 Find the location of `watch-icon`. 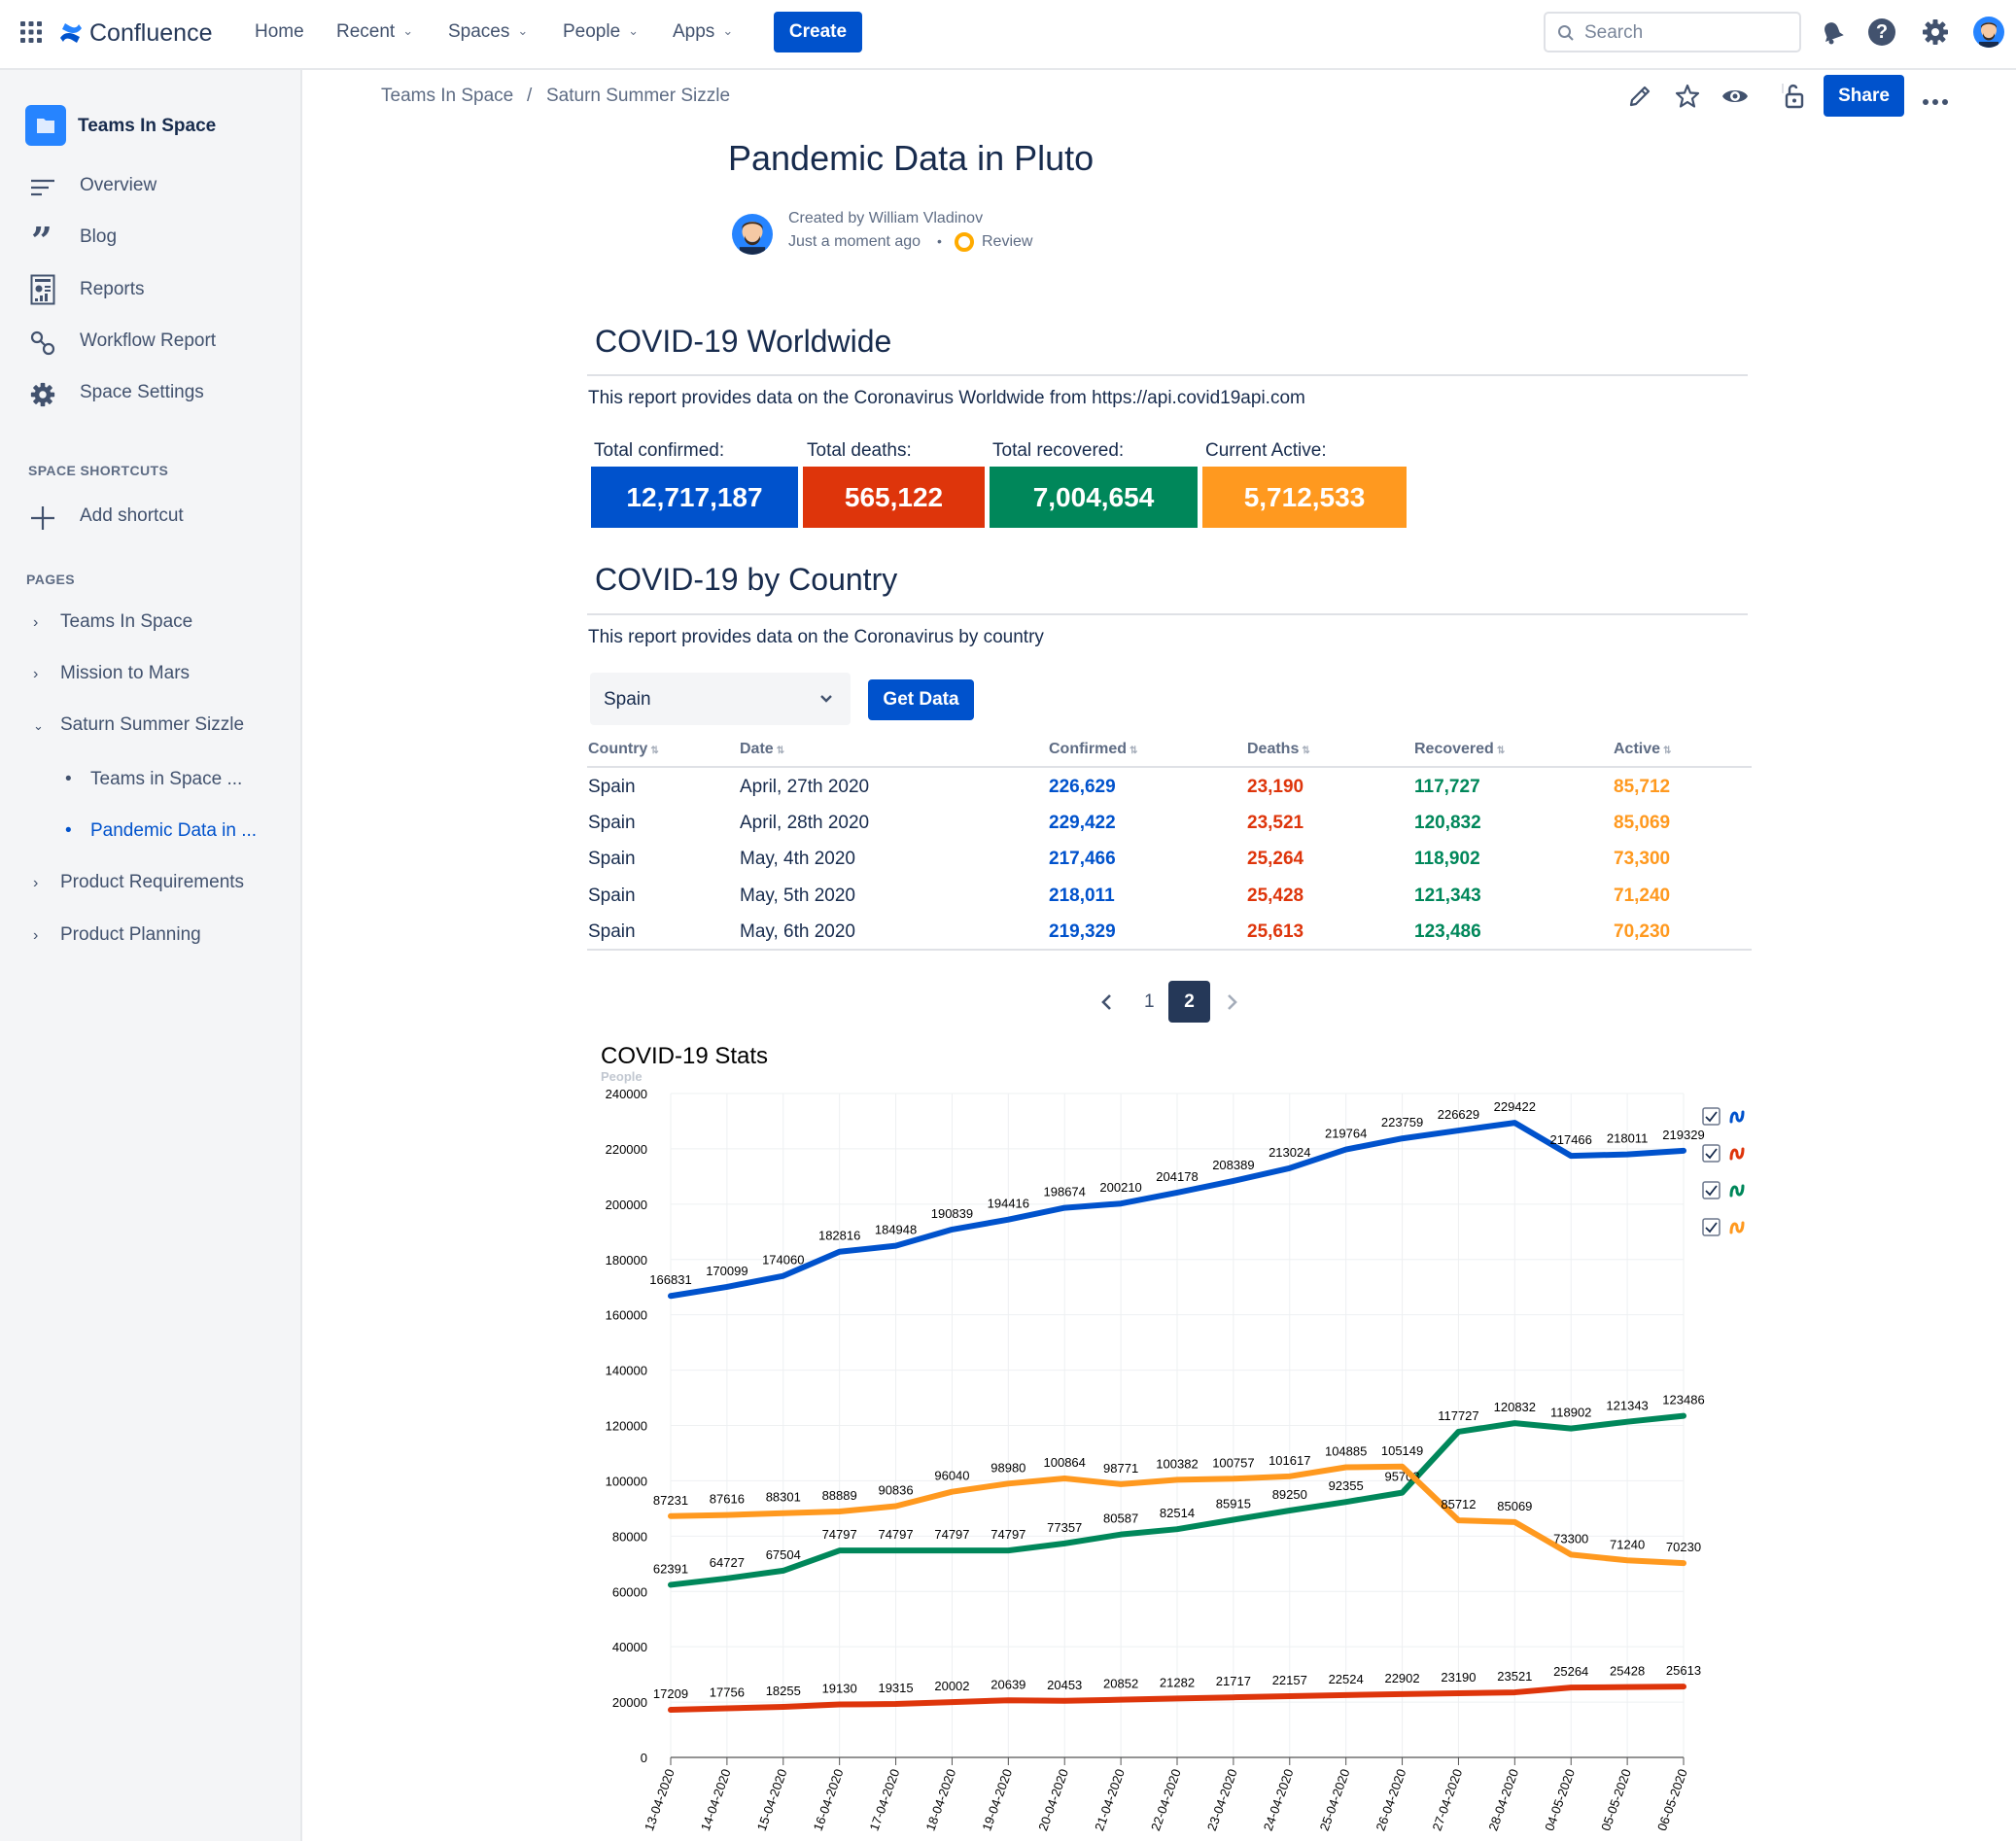

watch-icon is located at coordinates (1735, 99).